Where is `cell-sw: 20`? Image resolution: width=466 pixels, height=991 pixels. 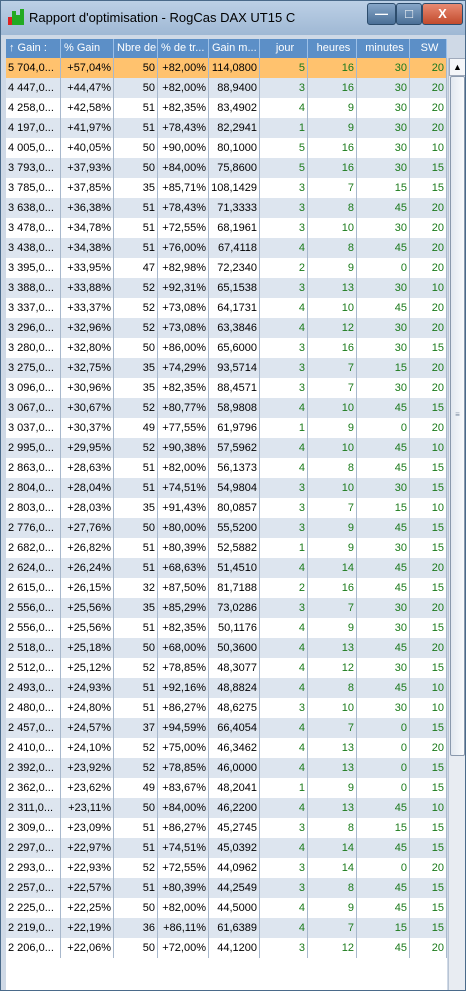
cell-sw: 20 is located at coordinates (428, 308).